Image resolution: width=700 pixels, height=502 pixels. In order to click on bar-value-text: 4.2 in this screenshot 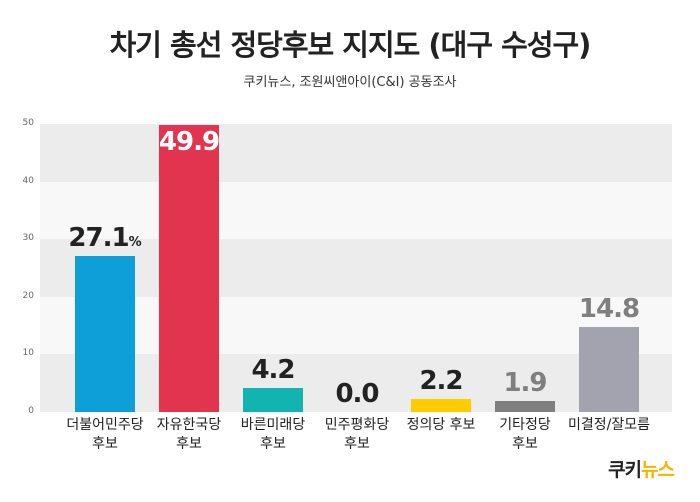, I will do `click(273, 369)`.